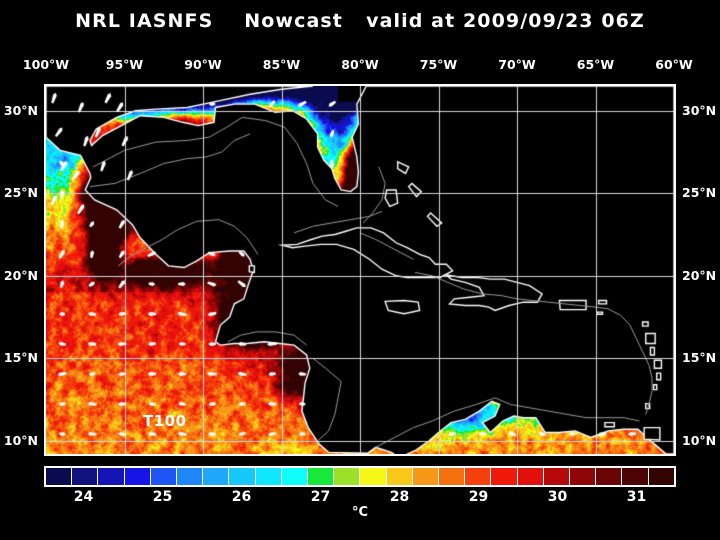 The height and width of the screenshot is (540, 720). I want to click on colorbar, so click(360, 476).